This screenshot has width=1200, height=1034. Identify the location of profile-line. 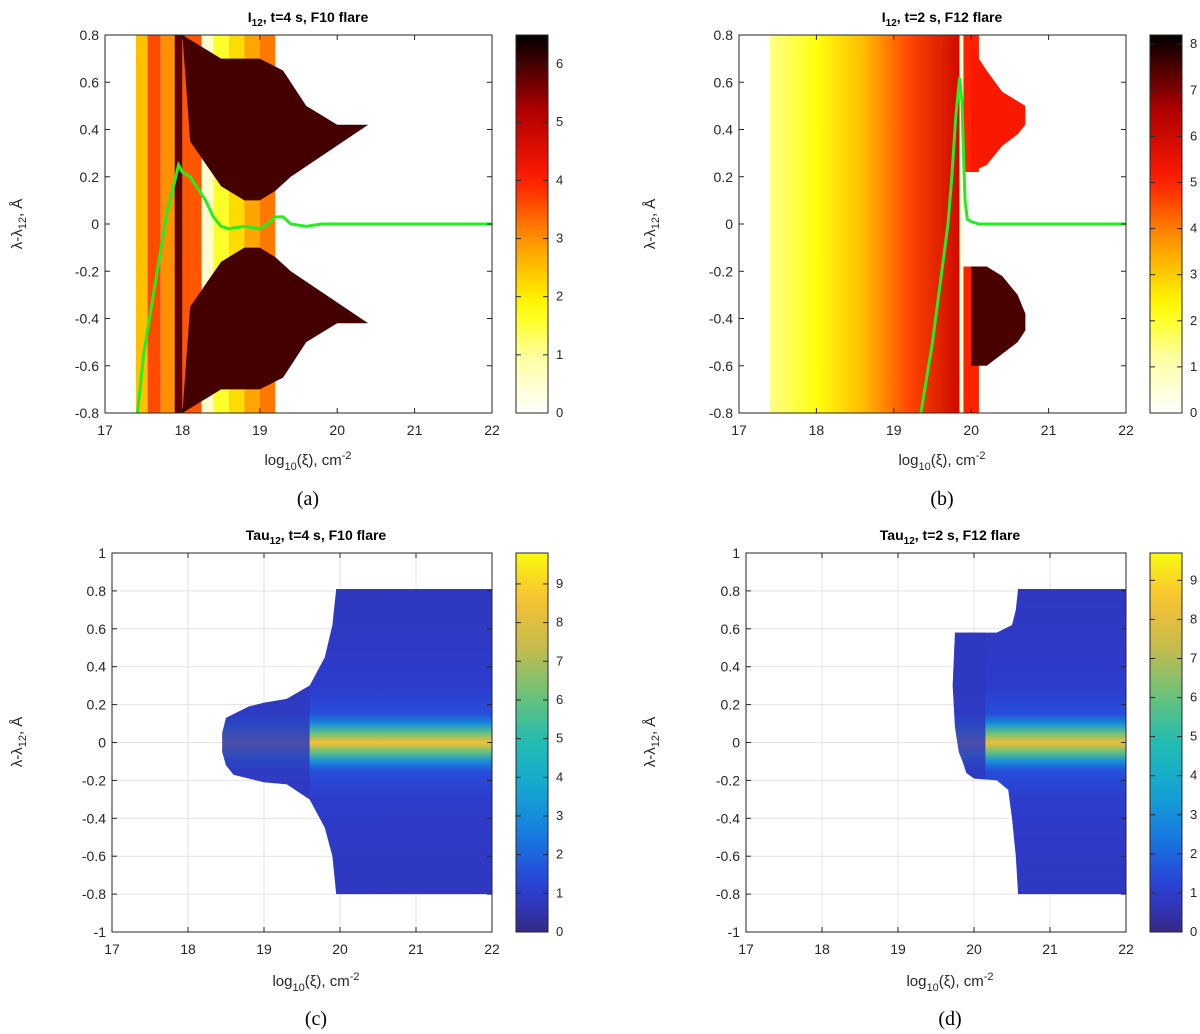
(1022, 245).